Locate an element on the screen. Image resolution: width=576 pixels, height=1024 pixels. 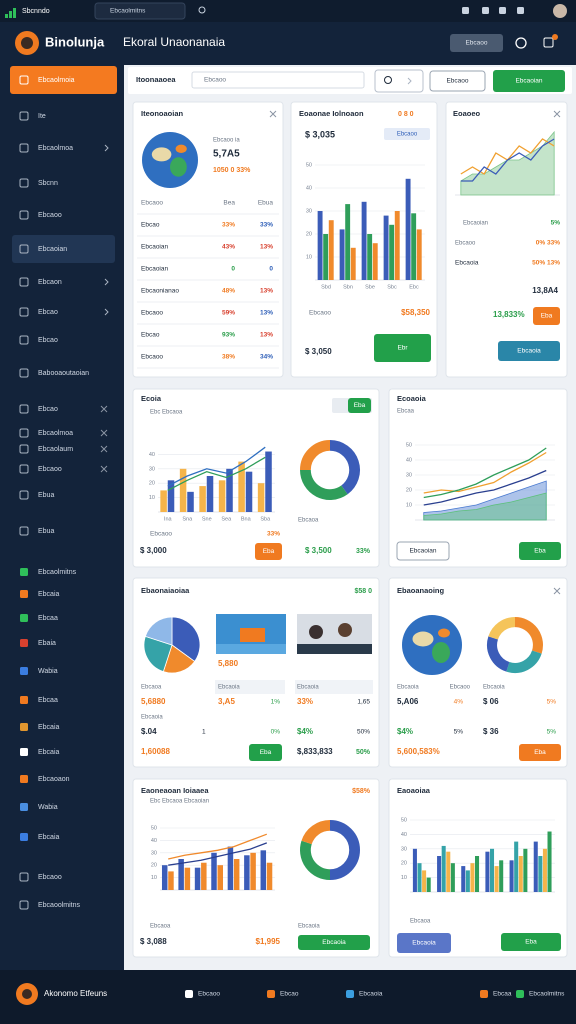
button: Ebr is located at coordinates (402, 348).